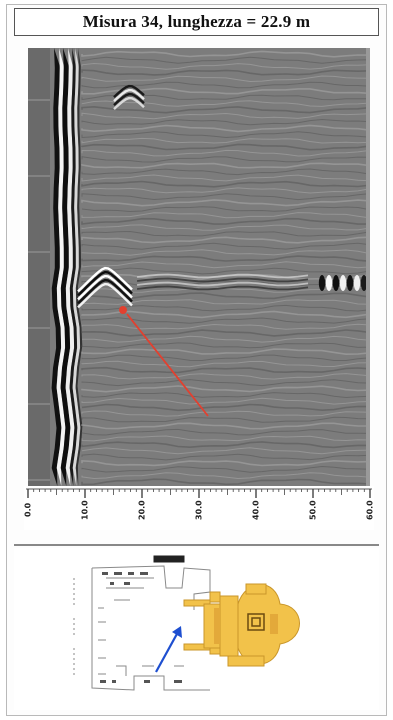 The width and height of the screenshot is (393, 720). I want to click on scale-label: 40.0, so click(256, 510).